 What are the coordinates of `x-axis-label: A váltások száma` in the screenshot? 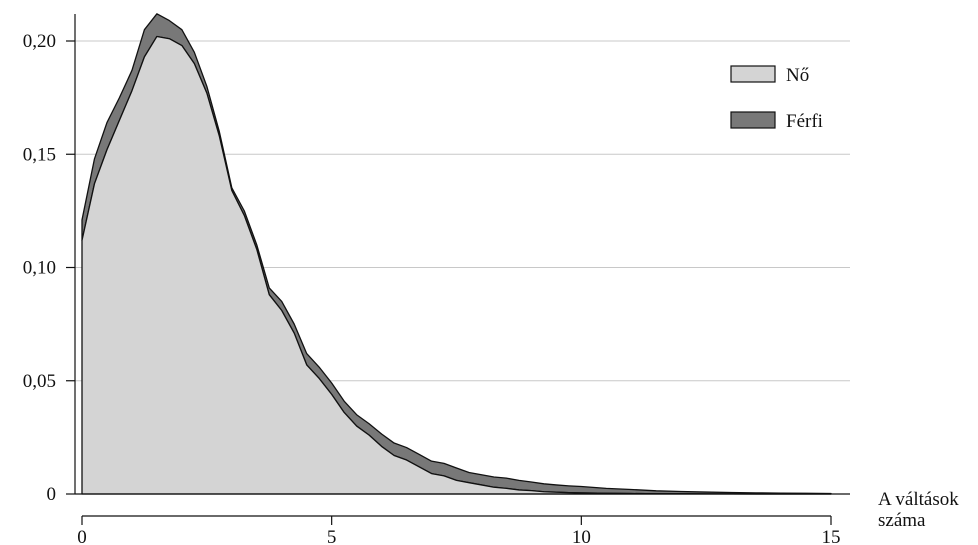 It's located at (918, 510).